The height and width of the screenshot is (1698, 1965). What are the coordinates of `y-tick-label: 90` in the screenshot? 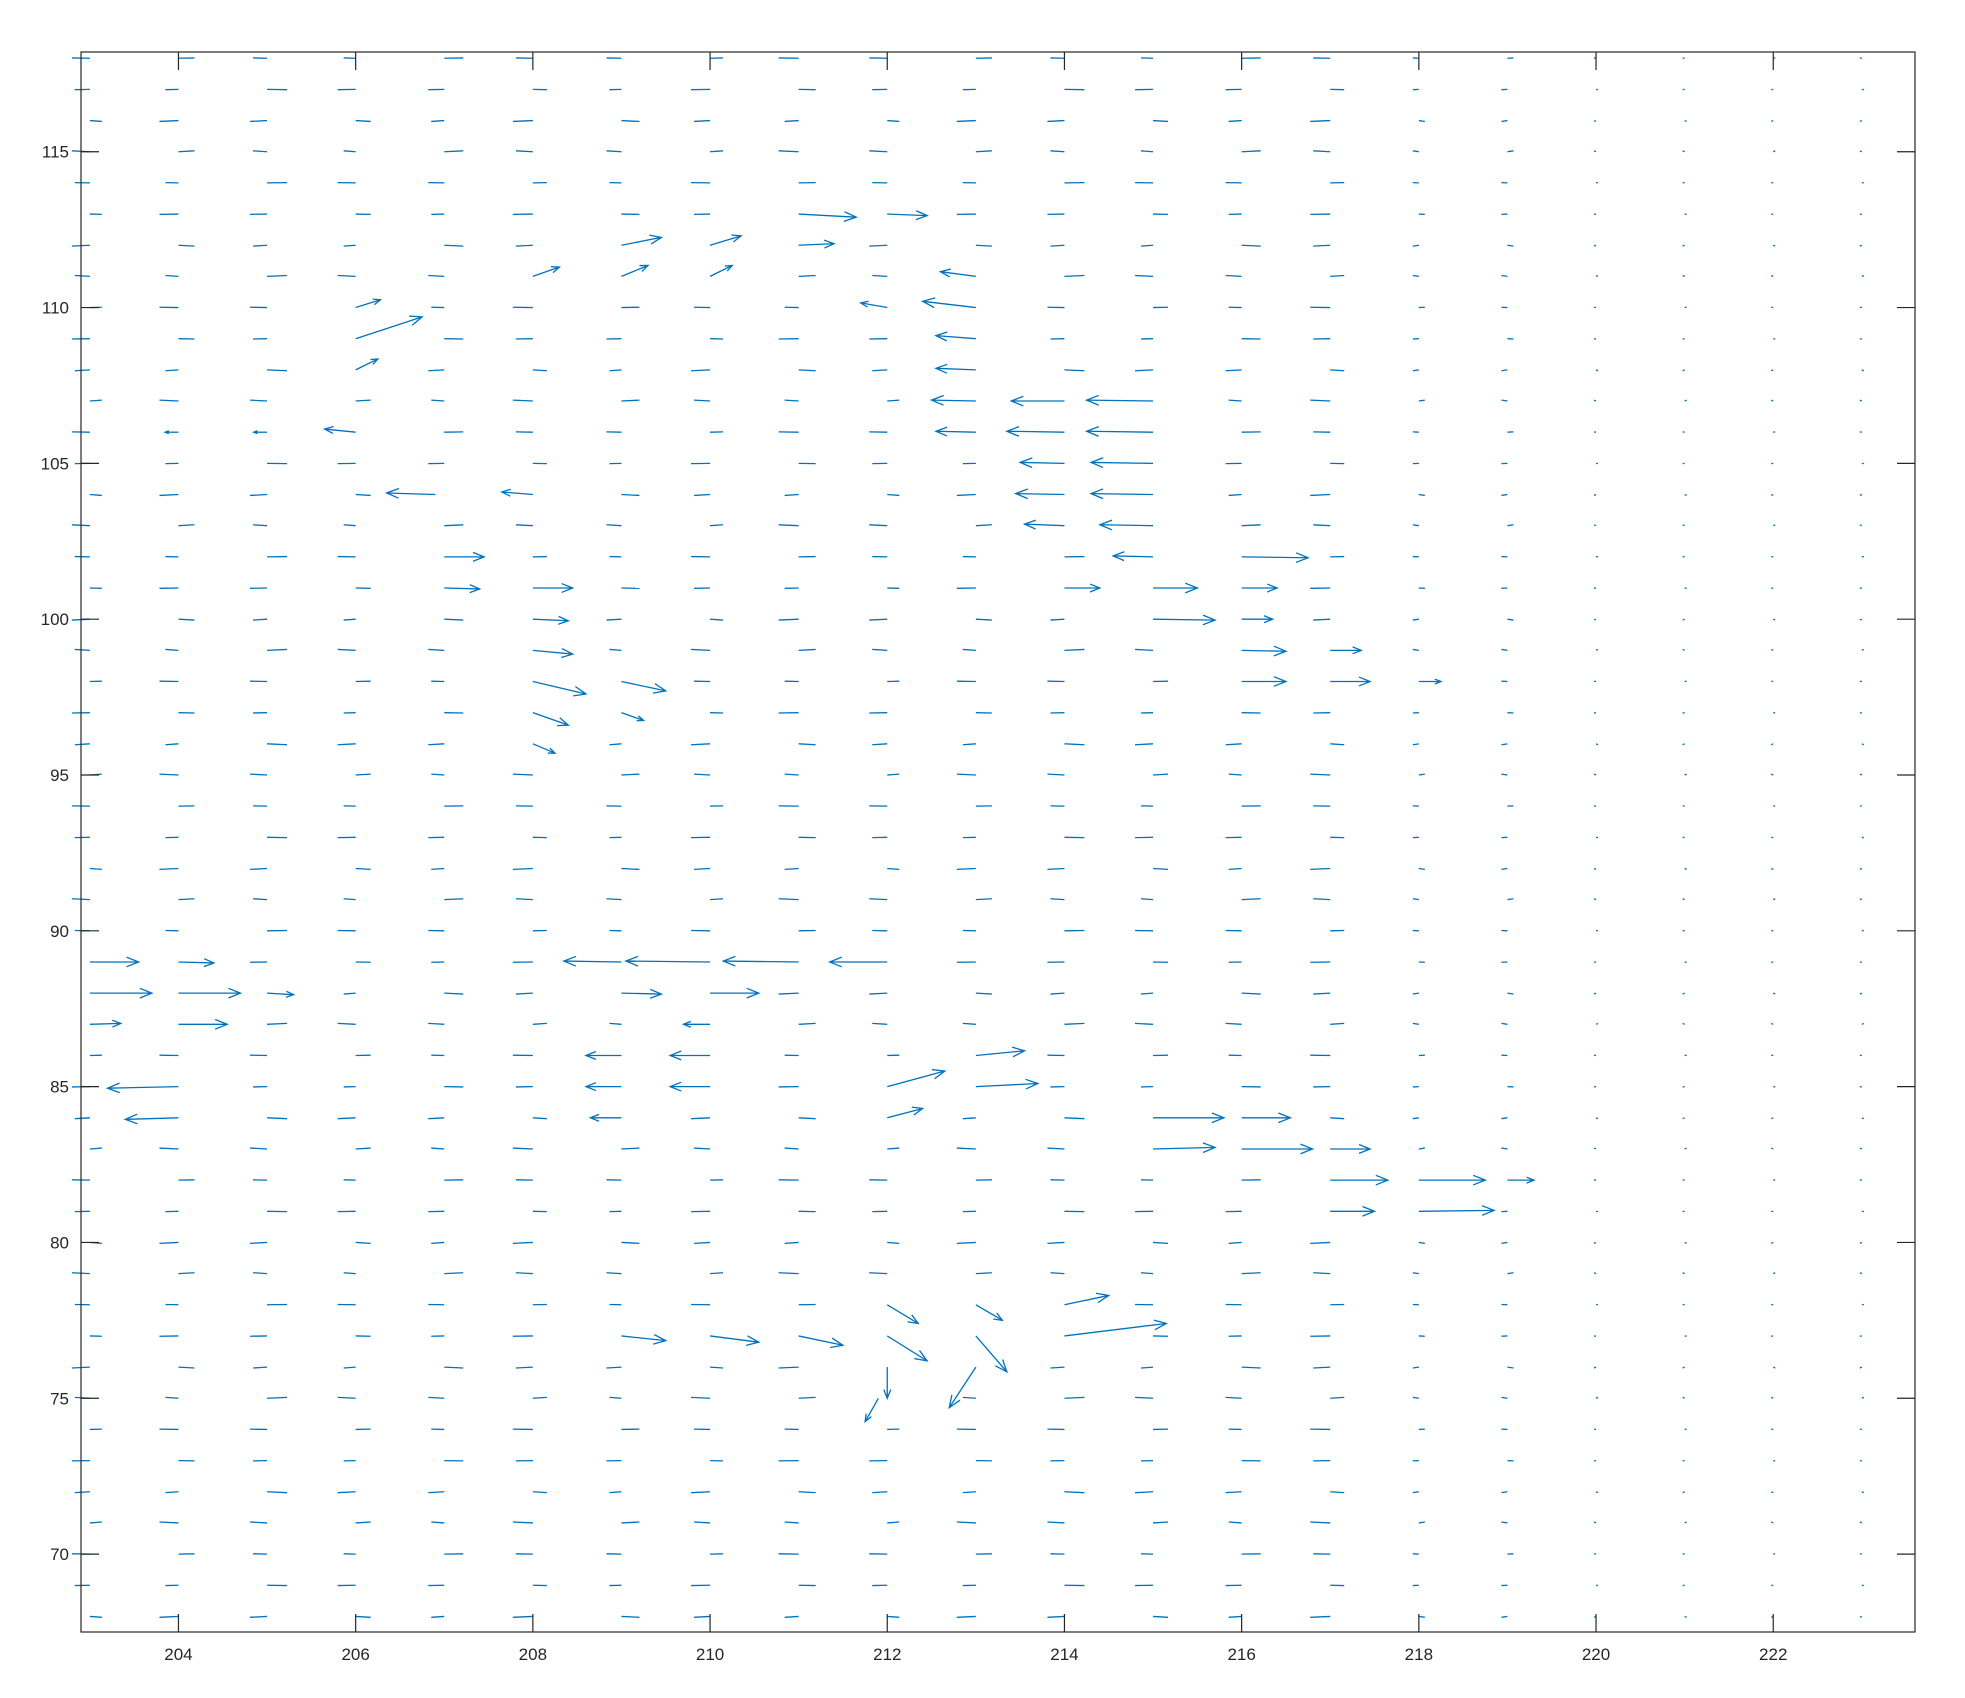 It's located at (59, 931).